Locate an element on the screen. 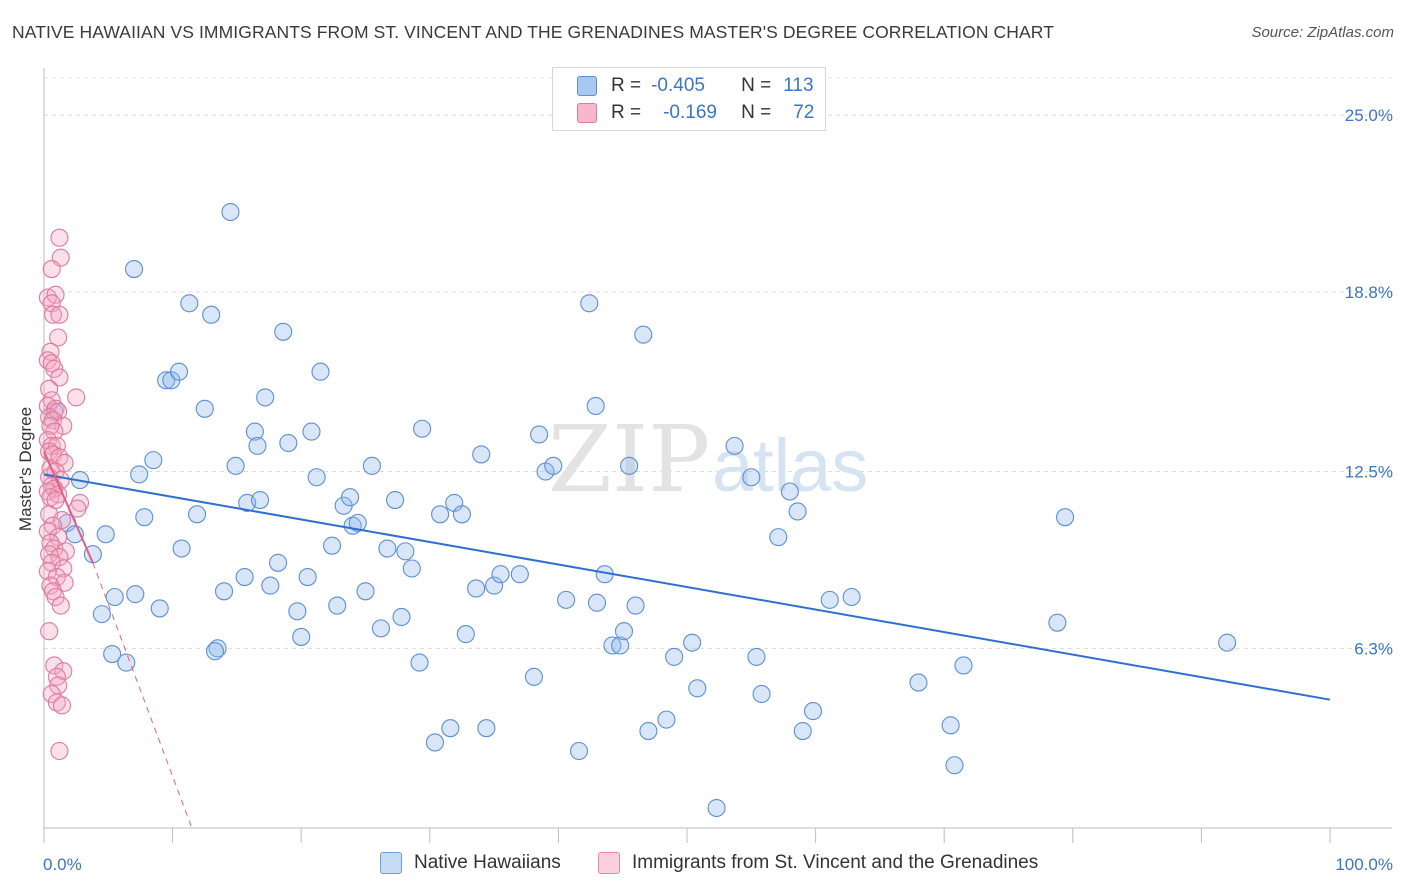 Image resolution: width=1406 pixels, height=892 pixels. x-tick-label: 0.0% is located at coordinates (62, 864).